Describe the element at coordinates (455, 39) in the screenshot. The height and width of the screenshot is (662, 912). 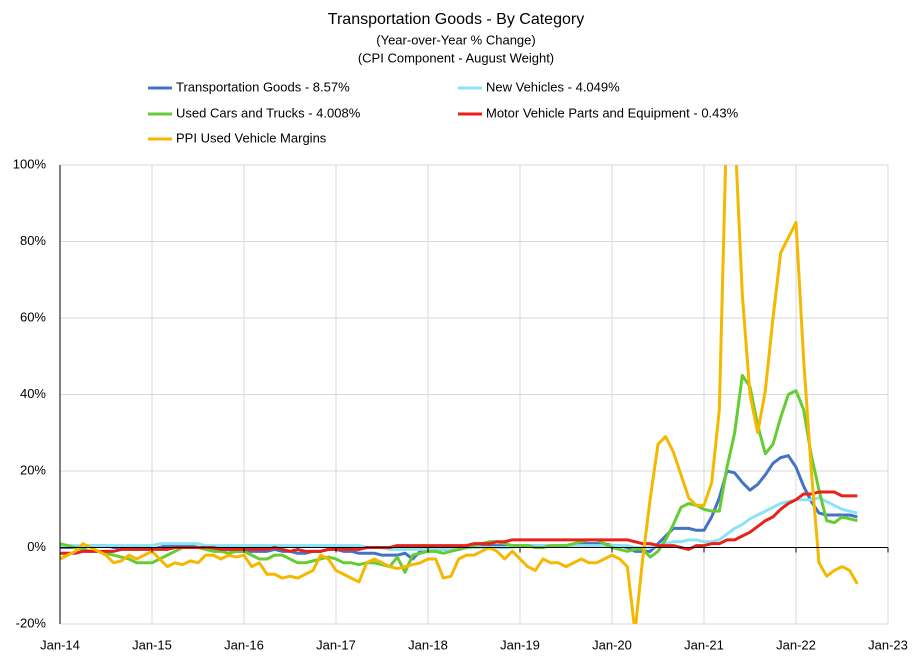
I see `chart-subtitle: (Year-over-Year % Change)` at that location.